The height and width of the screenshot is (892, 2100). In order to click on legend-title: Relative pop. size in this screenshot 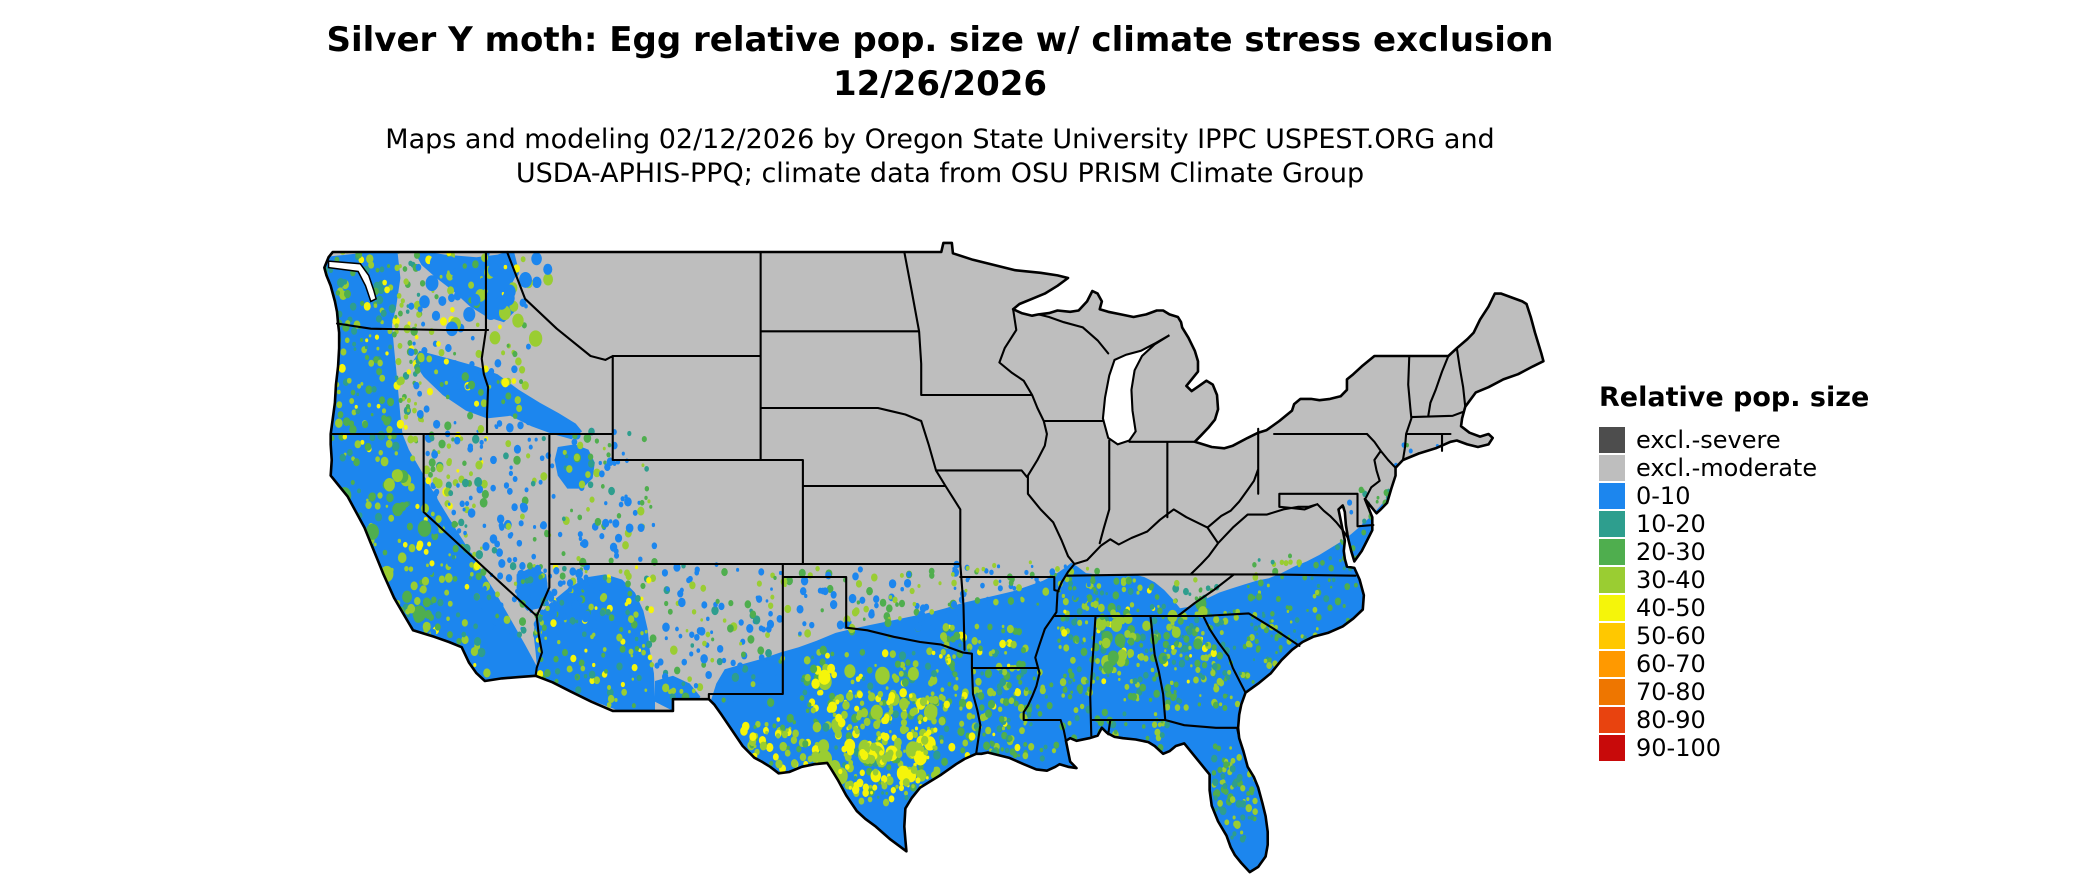, I will do `click(1734, 397)`.